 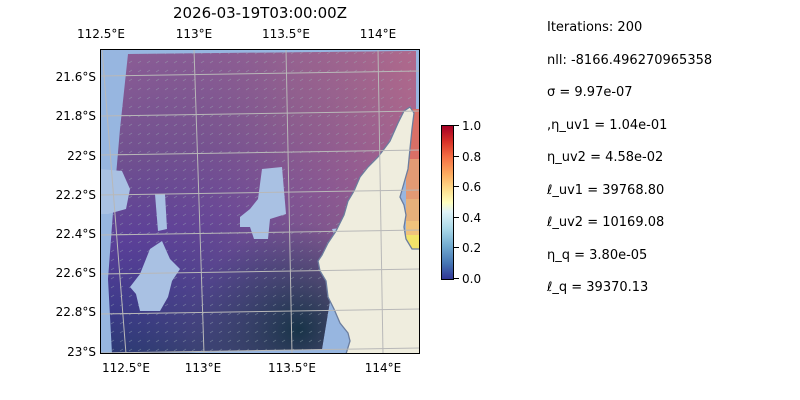 What do you see at coordinates (75, 273) in the screenshot?
I see `lat-tick: 22.6°S` at bounding box center [75, 273].